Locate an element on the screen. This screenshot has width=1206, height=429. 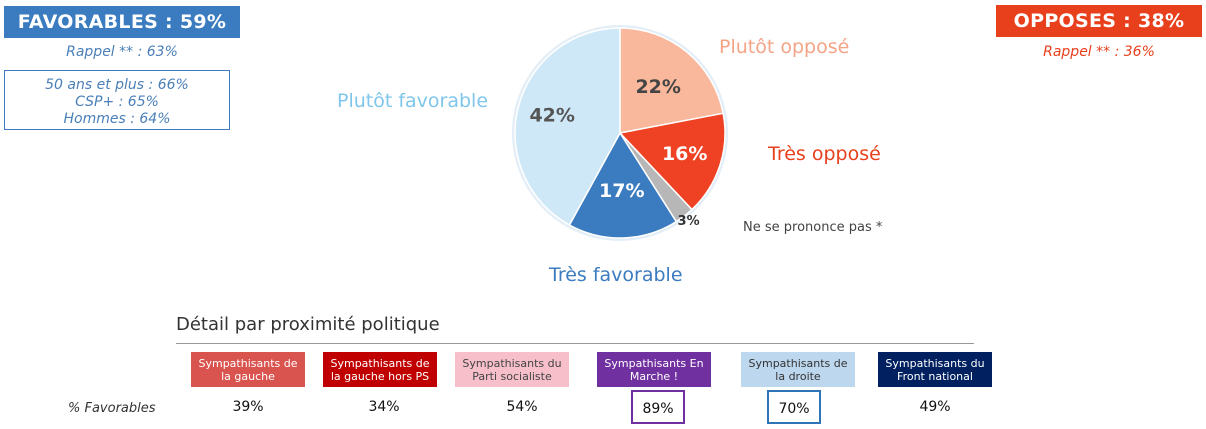
pie-category-label-nsp: Ne se prononce pas * is located at coordinates (813, 227).